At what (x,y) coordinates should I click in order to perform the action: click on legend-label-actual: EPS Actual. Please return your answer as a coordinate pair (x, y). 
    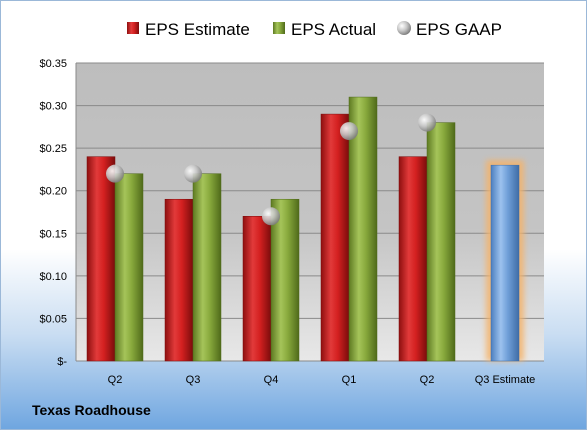
    Looking at the image, I should click on (333, 29).